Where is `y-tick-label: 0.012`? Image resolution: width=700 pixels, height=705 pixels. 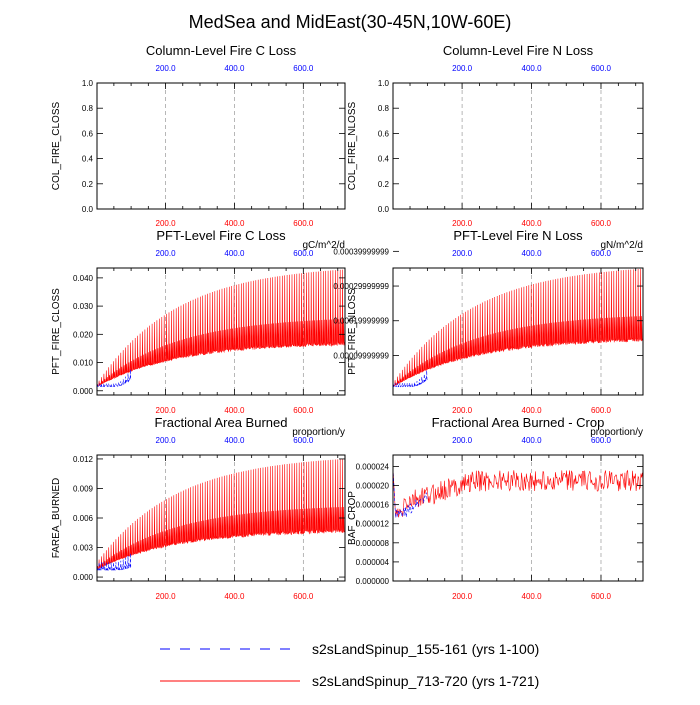
y-tick-label: 0.012 is located at coordinates (83, 459).